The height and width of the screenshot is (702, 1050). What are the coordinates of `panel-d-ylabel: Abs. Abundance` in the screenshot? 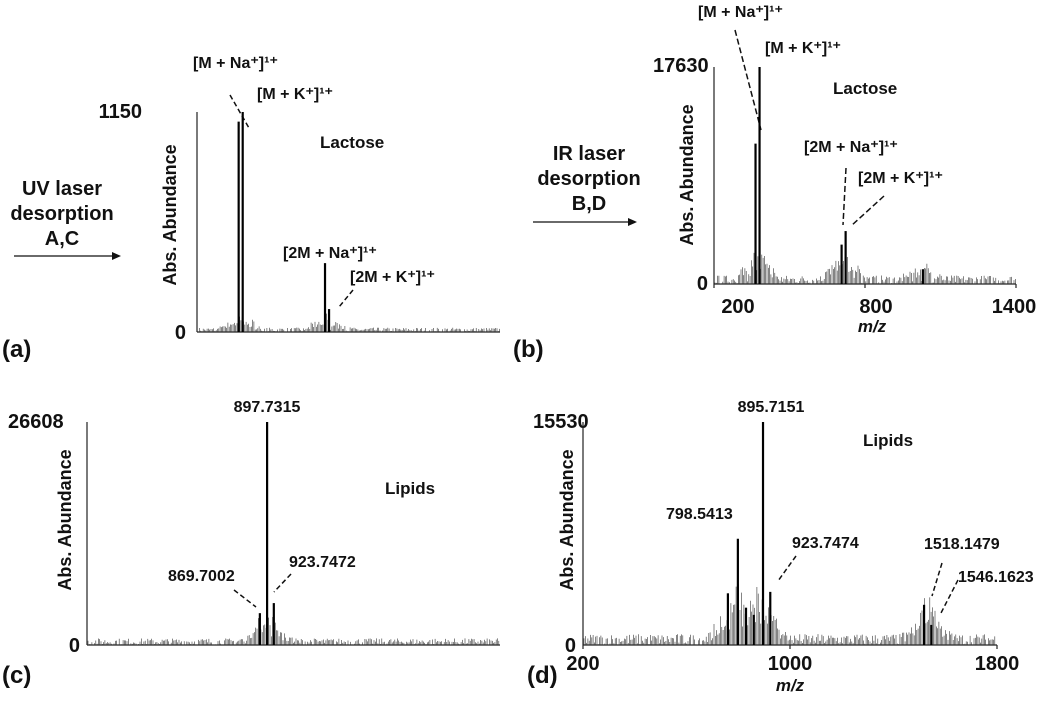 It's located at (567, 519).